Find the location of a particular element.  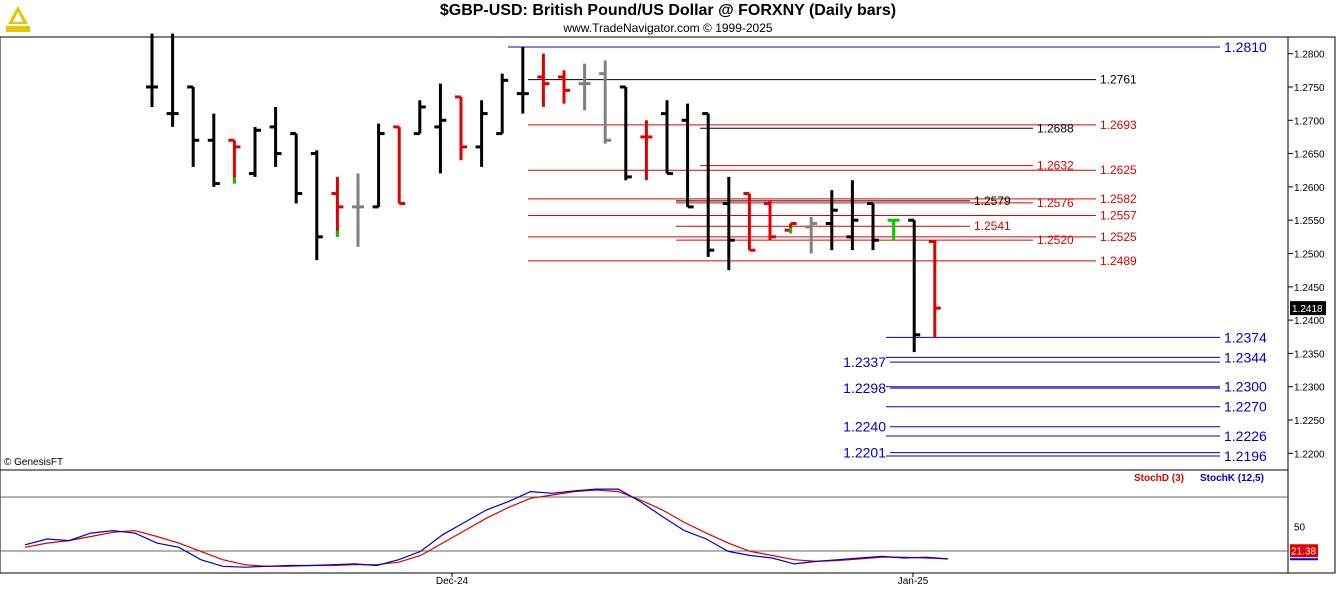

y-tick-label: 1.2750 is located at coordinates (1309, 88).